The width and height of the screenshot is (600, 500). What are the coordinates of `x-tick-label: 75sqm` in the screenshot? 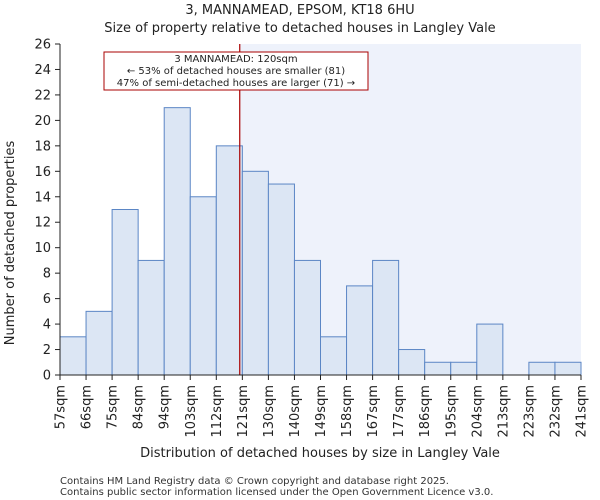 It's located at (113, 407).